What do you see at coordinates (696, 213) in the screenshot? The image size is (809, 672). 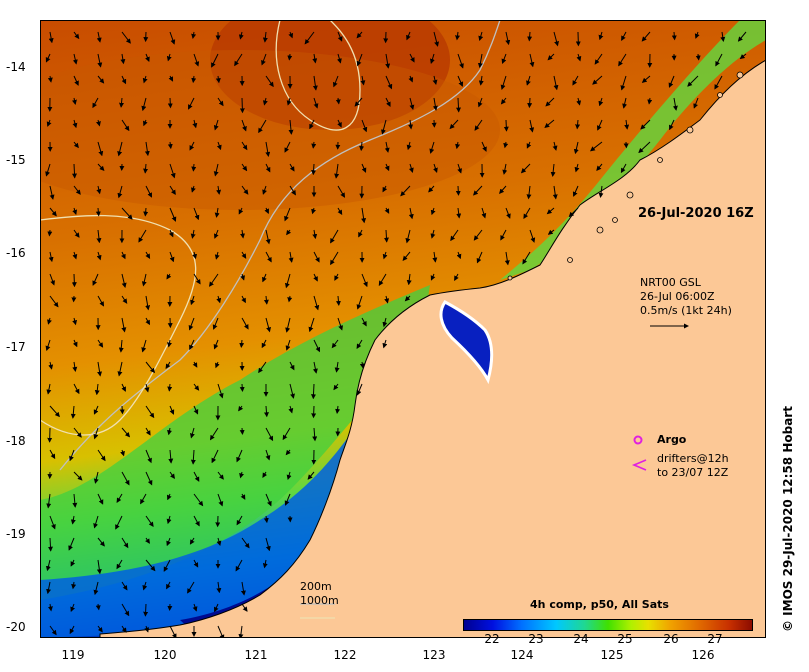 I see `map-timestamp: 26-Jul-2020 16Z` at bounding box center [696, 213].